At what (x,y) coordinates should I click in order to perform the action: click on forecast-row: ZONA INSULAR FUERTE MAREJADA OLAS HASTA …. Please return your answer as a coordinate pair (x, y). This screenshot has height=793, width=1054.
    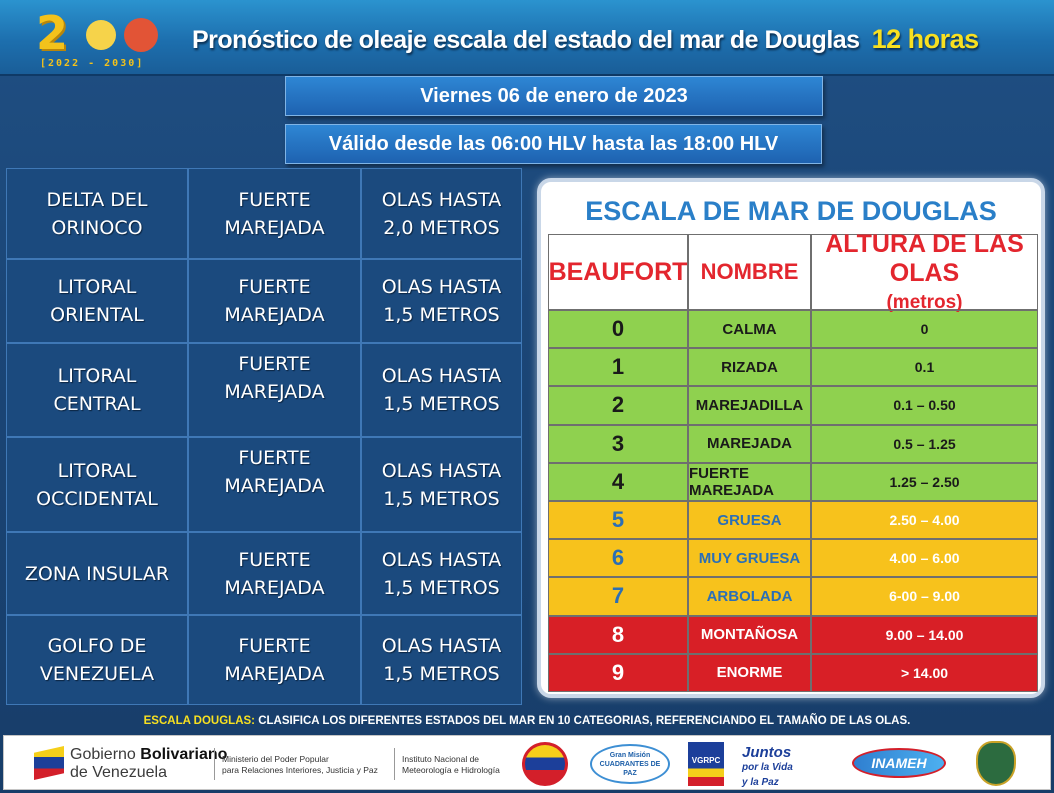
    Looking at the image, I should click on (264, 573).